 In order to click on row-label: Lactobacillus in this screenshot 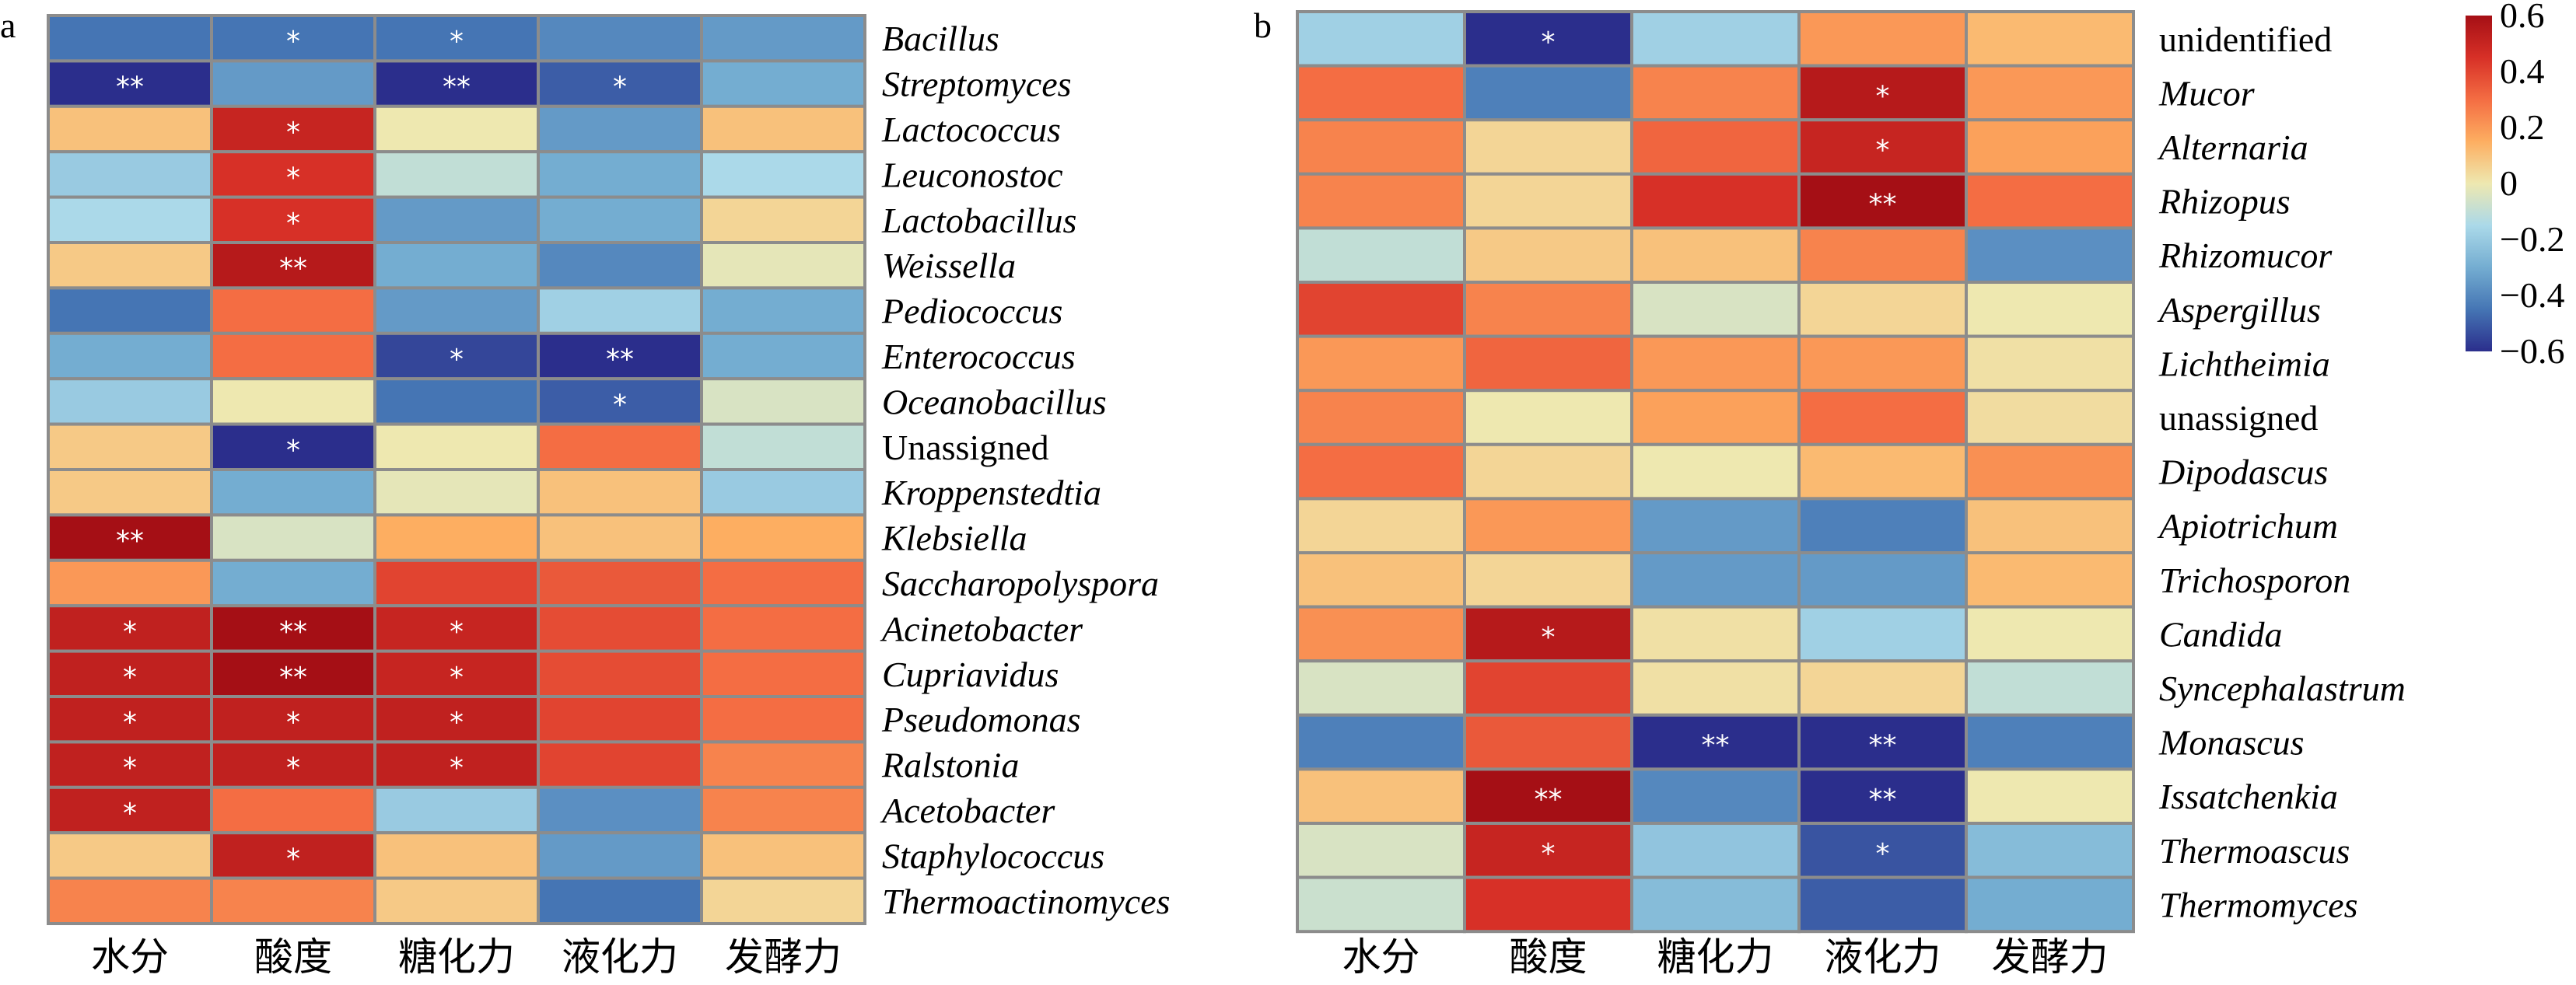, I will do `click(979, 220)`.